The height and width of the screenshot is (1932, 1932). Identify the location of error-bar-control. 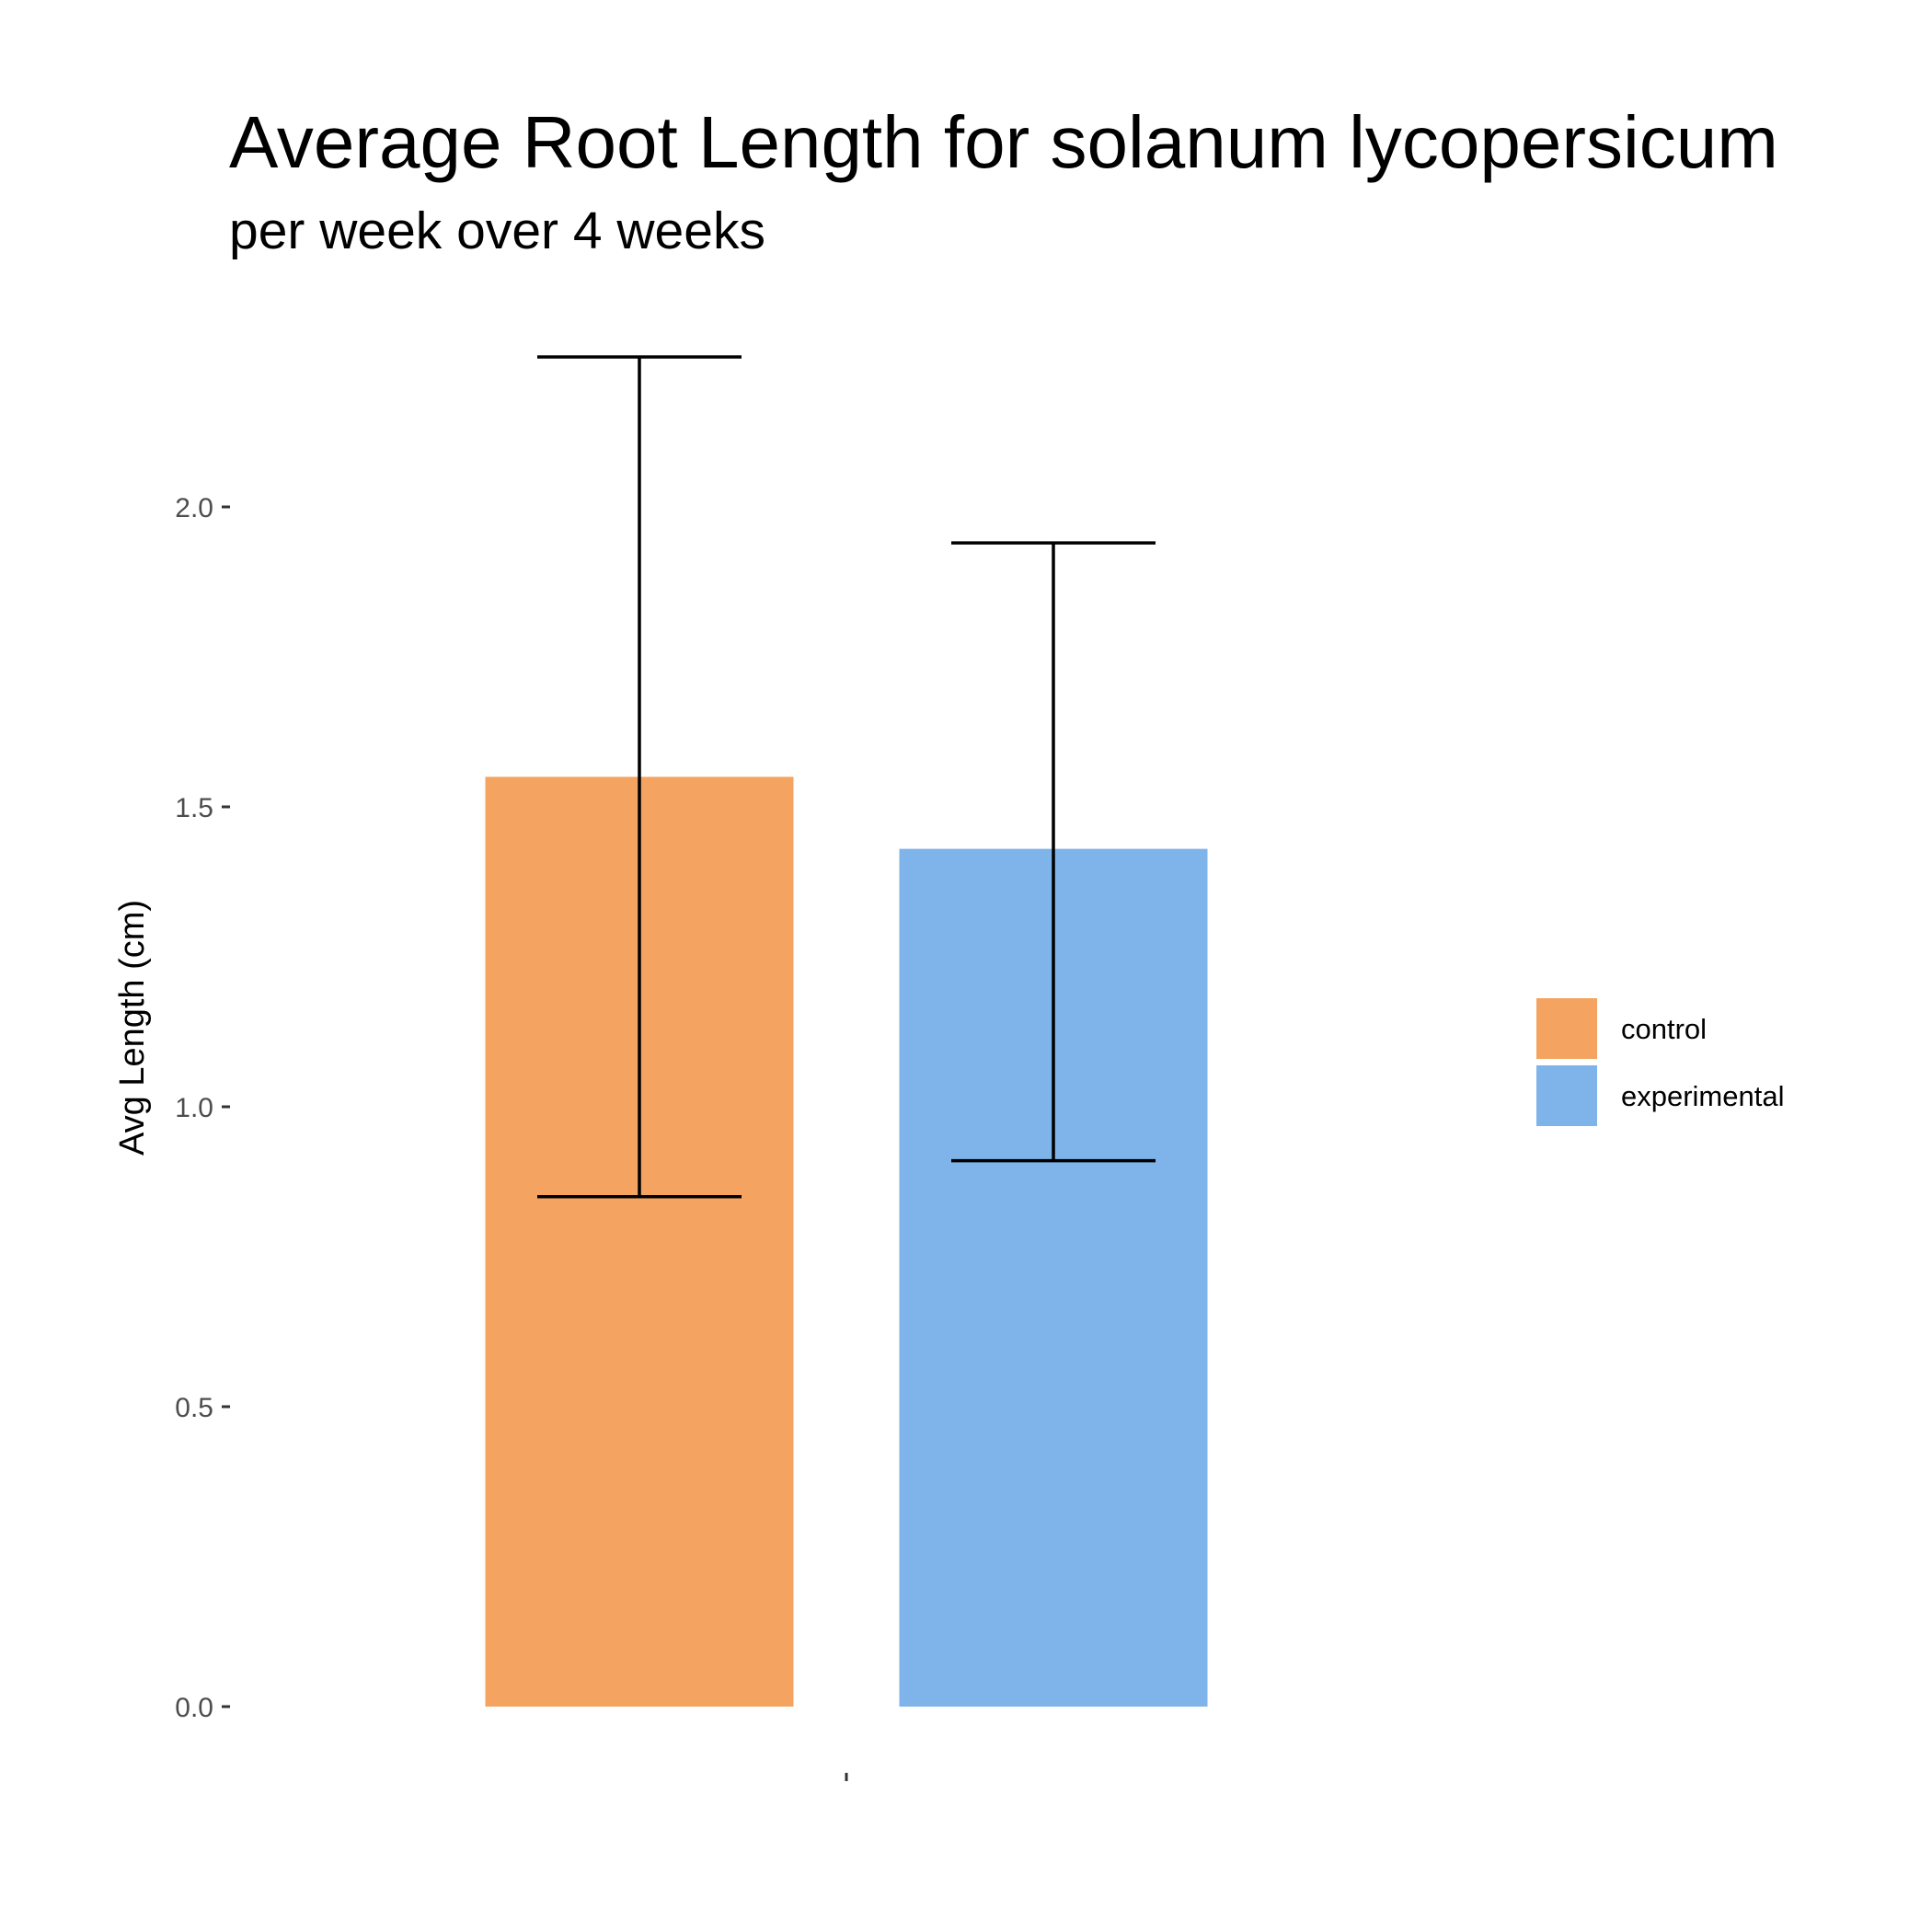
(639, 777).